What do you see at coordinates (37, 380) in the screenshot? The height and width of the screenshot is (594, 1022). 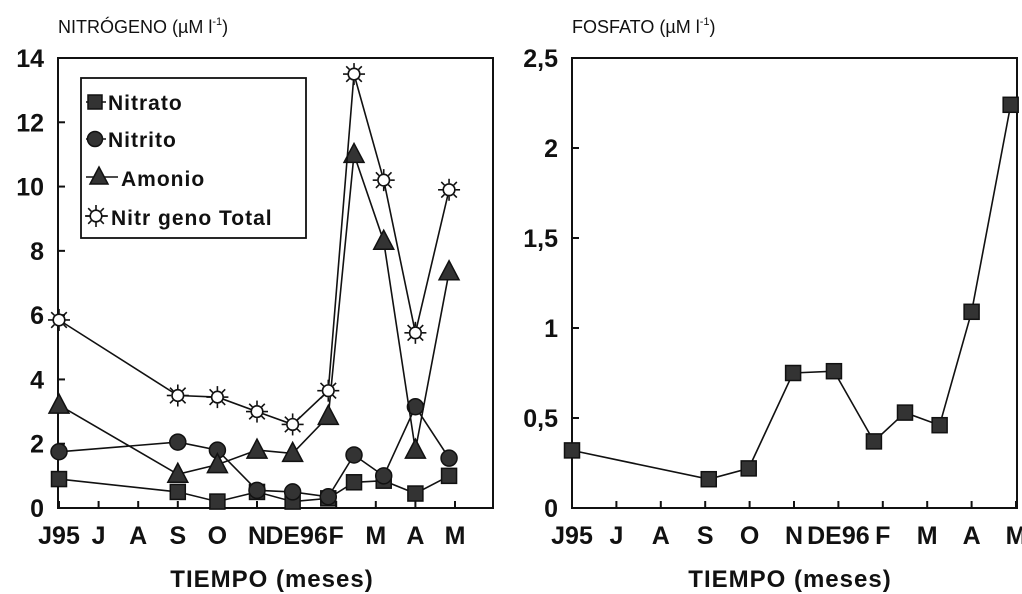 I see `nitrogen-y-tick-label: 4` at bounding box center [37, 380].